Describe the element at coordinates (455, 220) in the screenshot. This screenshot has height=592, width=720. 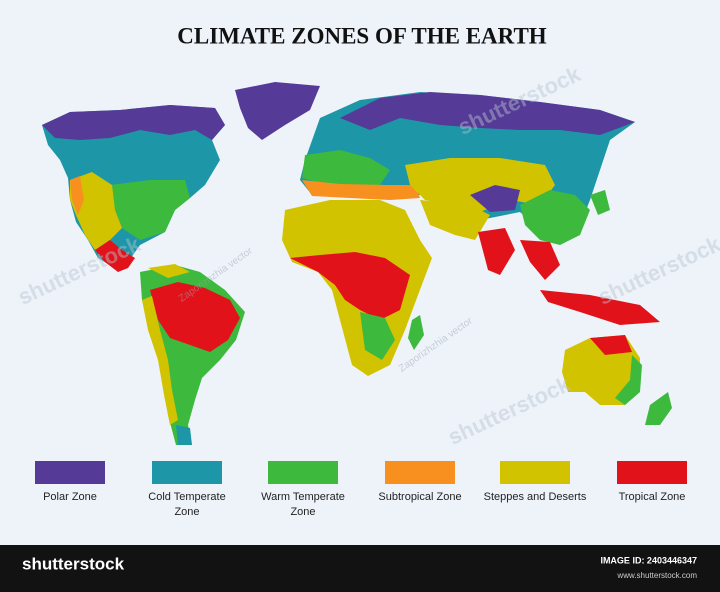
I see `middle-east-steppe` at that location.